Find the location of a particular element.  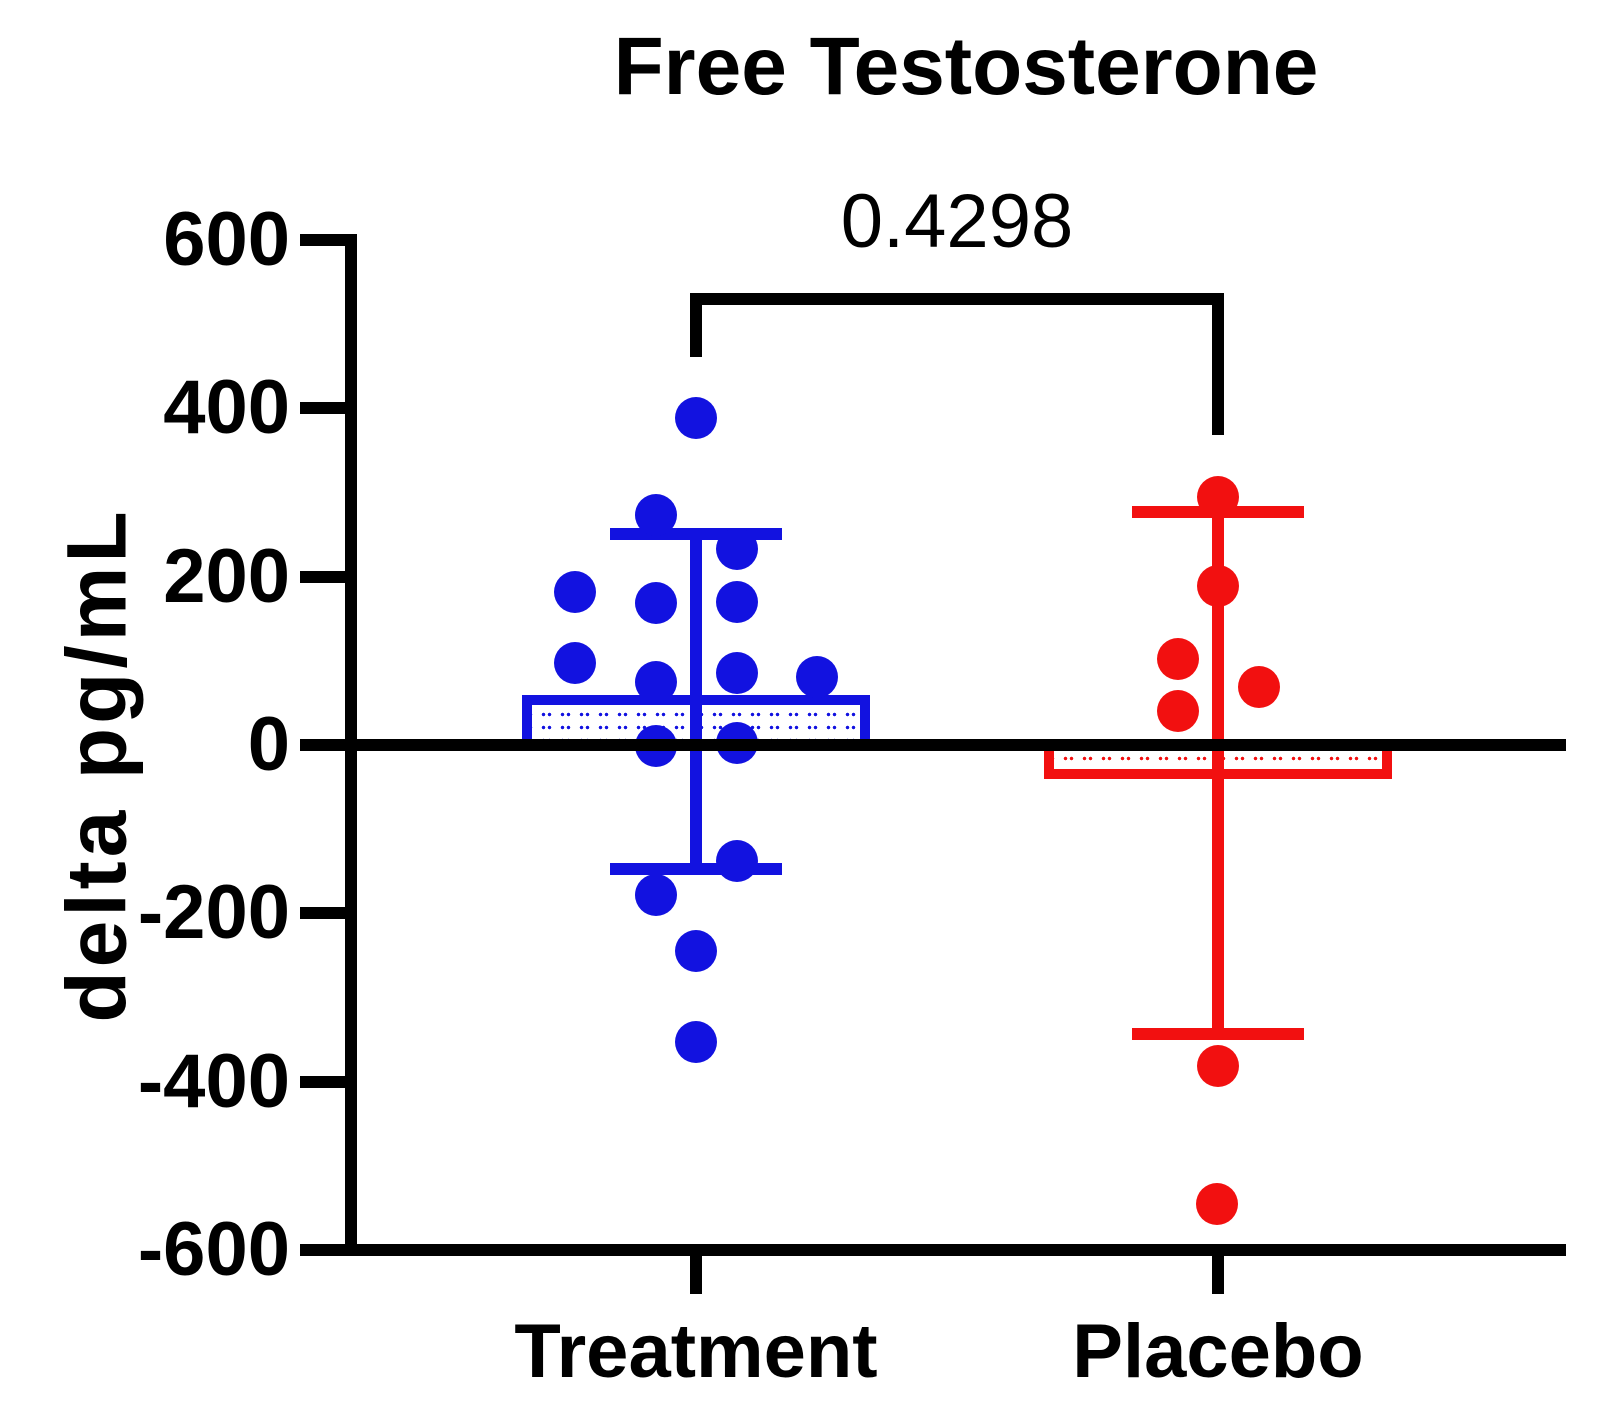

x-tick-treatment is located at coordinates (696, 1275).